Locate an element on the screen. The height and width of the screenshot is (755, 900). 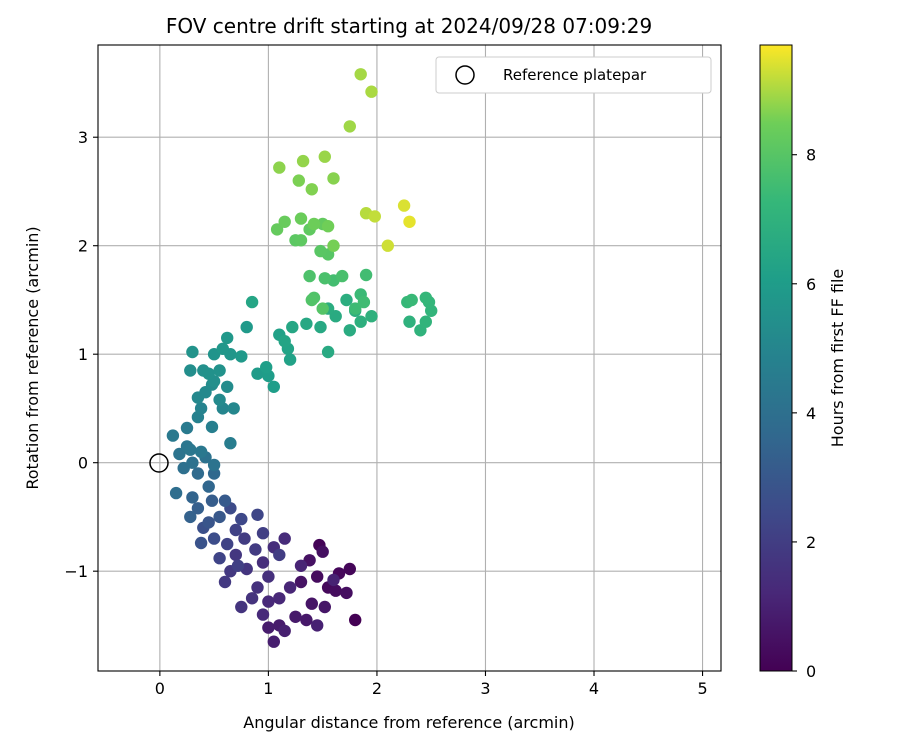
x-axis-label: Angular distance from reference (arcmin) is located at coordinates (408, 722).